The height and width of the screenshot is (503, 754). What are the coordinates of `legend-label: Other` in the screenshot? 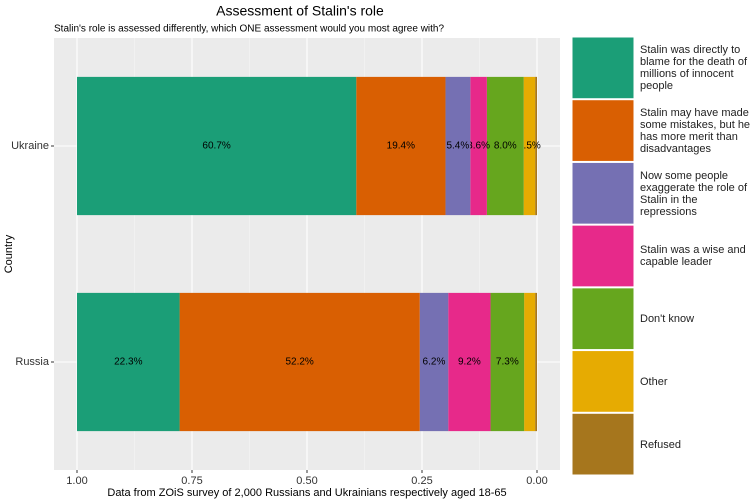 It's located at (654, 381).